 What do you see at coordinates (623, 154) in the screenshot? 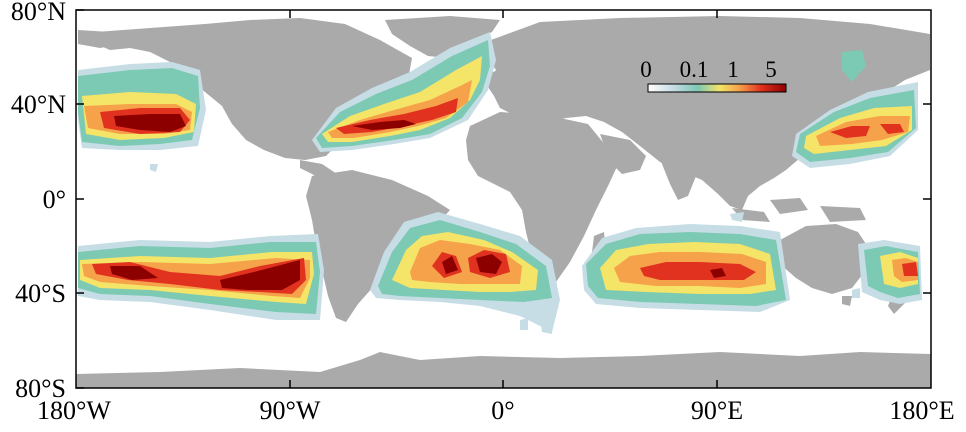
I see `land-arabia` at bounding box center [623, 154].